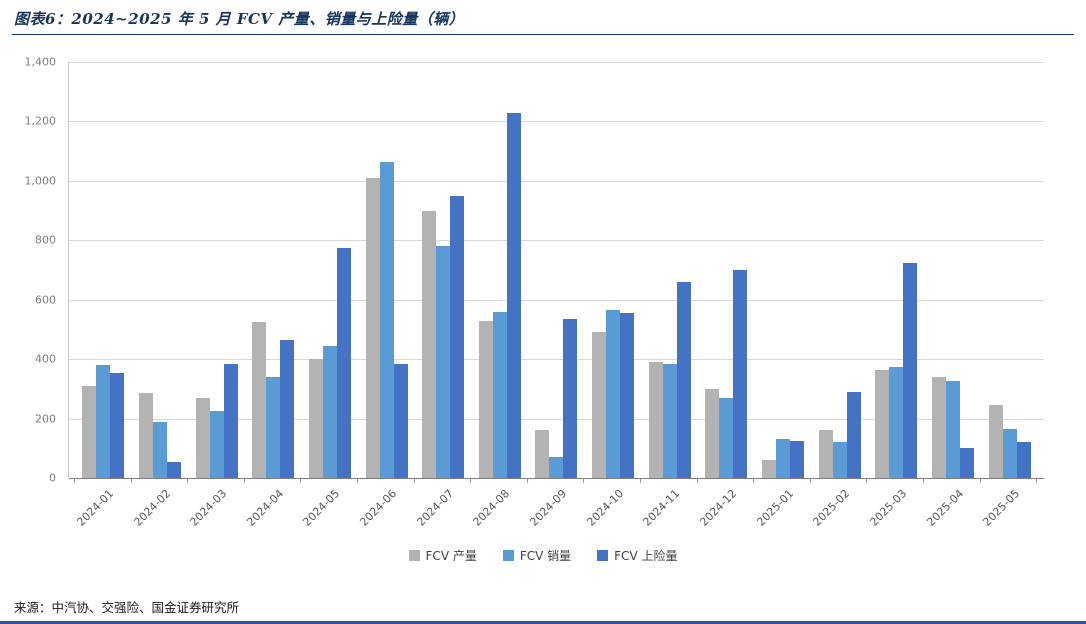 This screenshot has width=1086, height=624. Describe the element at coordinates (491, 508) in the screenshot. I see `x-tick-label: 2024-08` at that location.